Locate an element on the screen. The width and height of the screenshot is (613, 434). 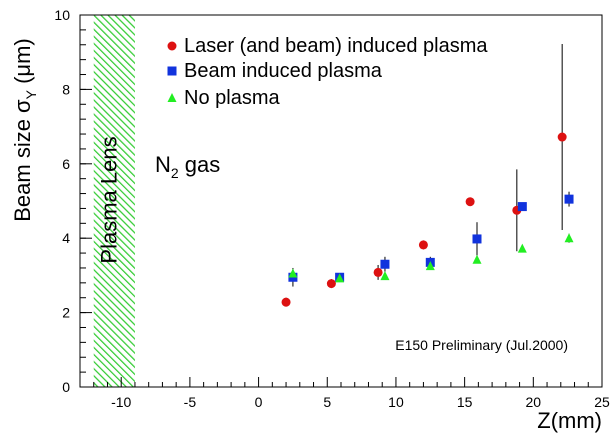
y-tick-label: 2 is located at coordinates (66, 313).